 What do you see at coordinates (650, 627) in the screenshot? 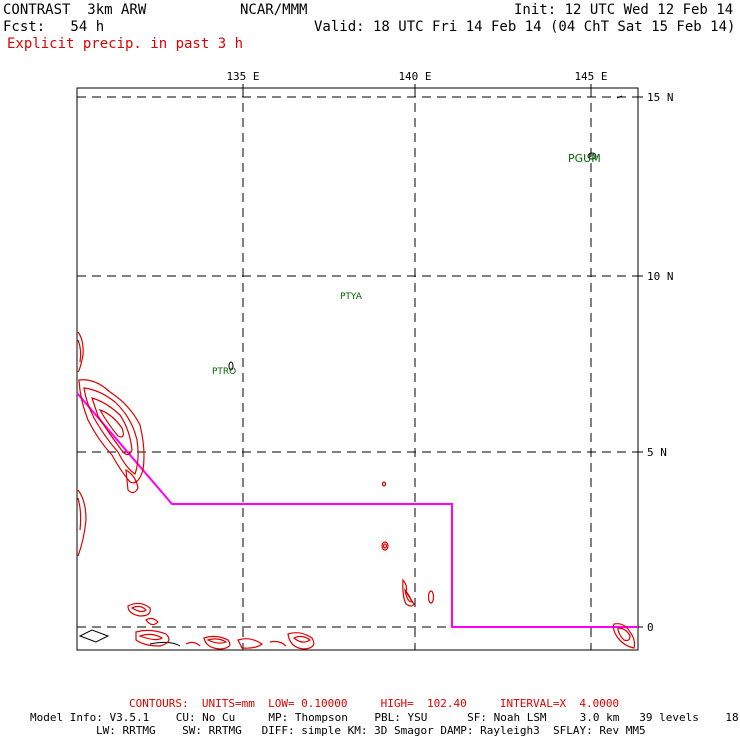
I see `lat-label-0: 0` at bounding box center [650, 627].